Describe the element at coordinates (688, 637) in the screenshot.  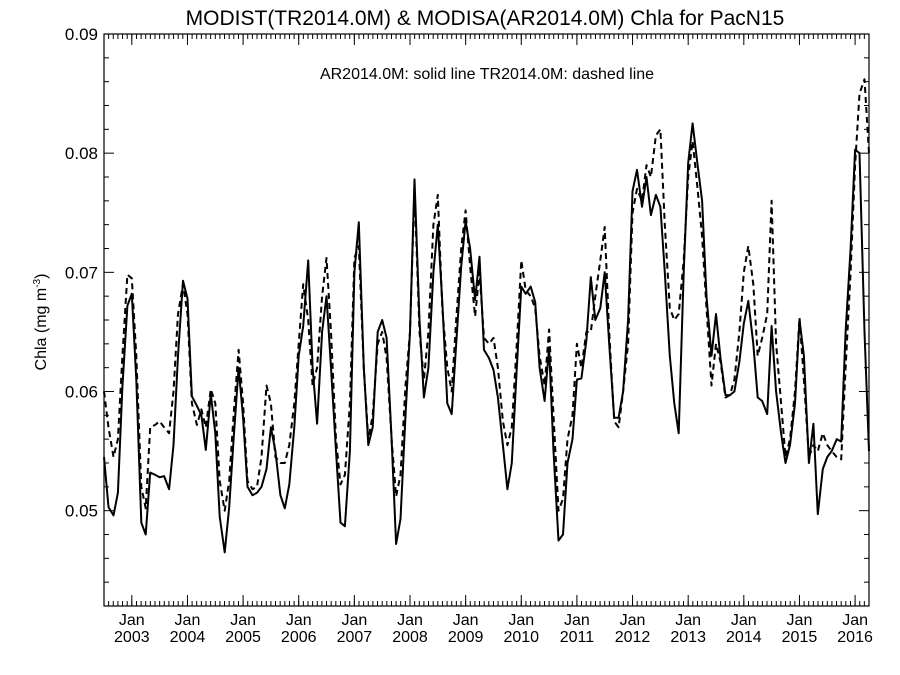
I see `x-tick-year-label: 2013` at that location.